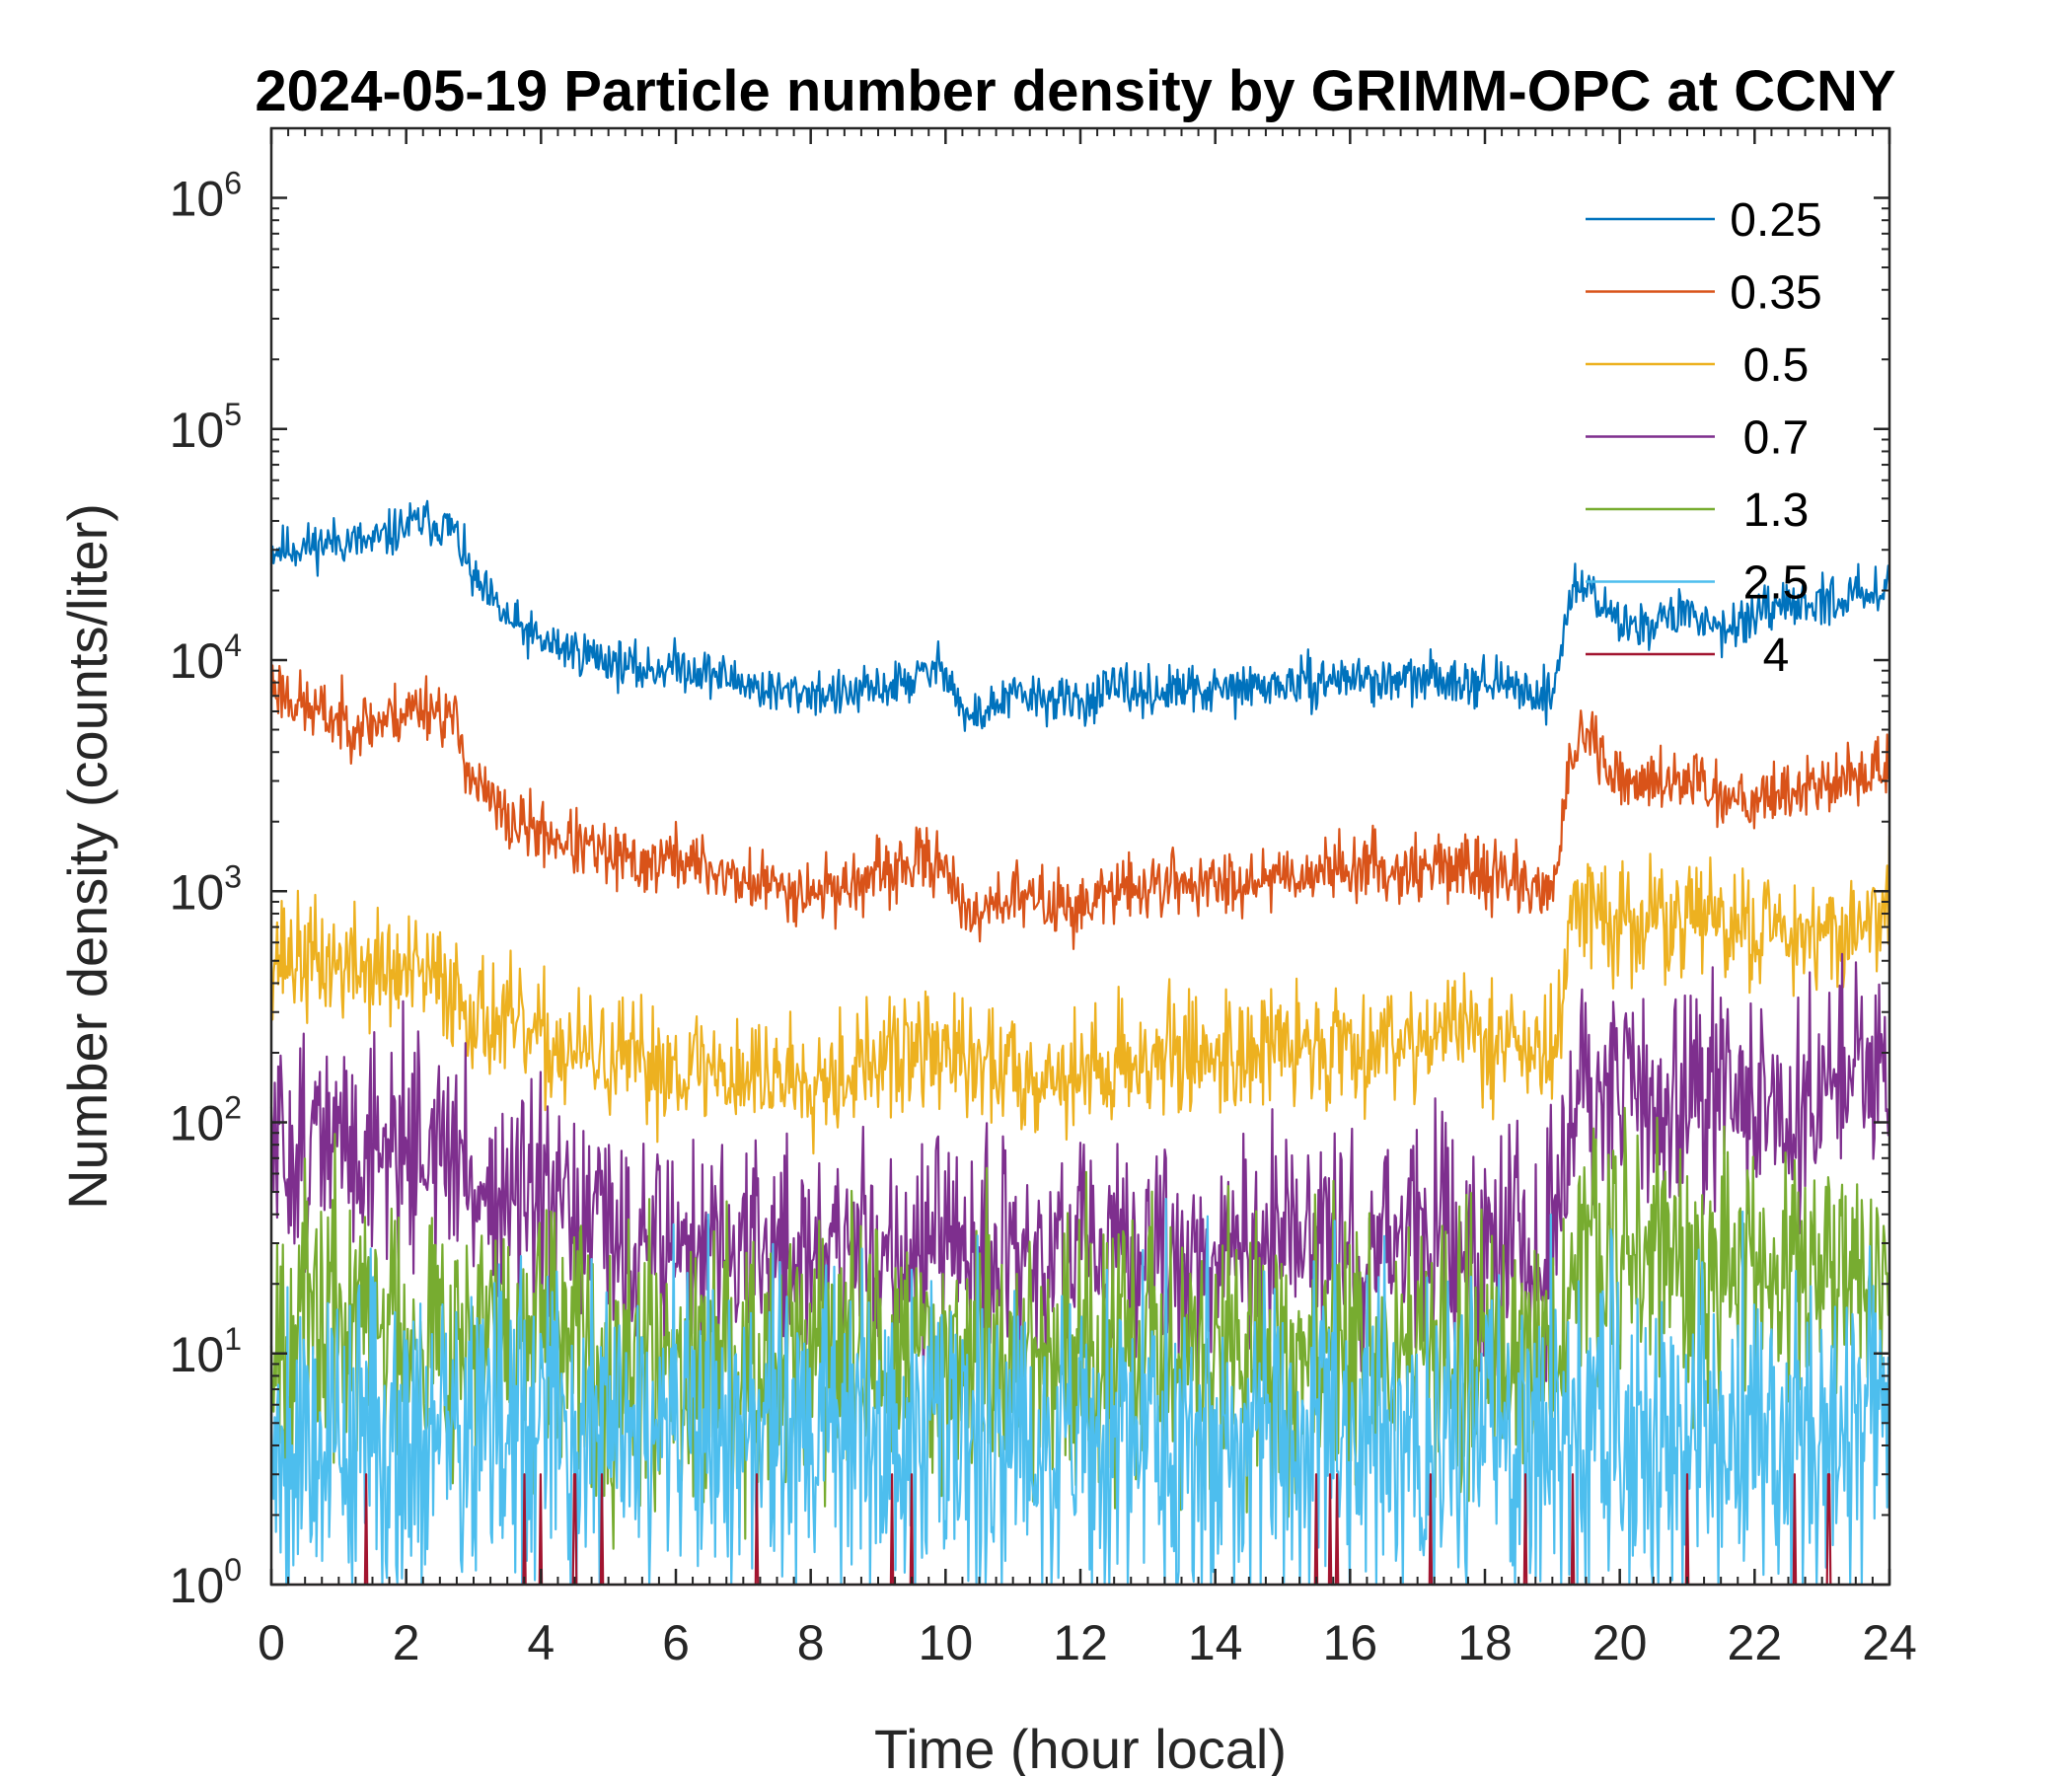 The height and width of the screenshot is (1776, 2072). I want to click on x-tick-label: 20, so click(1620, 1643).